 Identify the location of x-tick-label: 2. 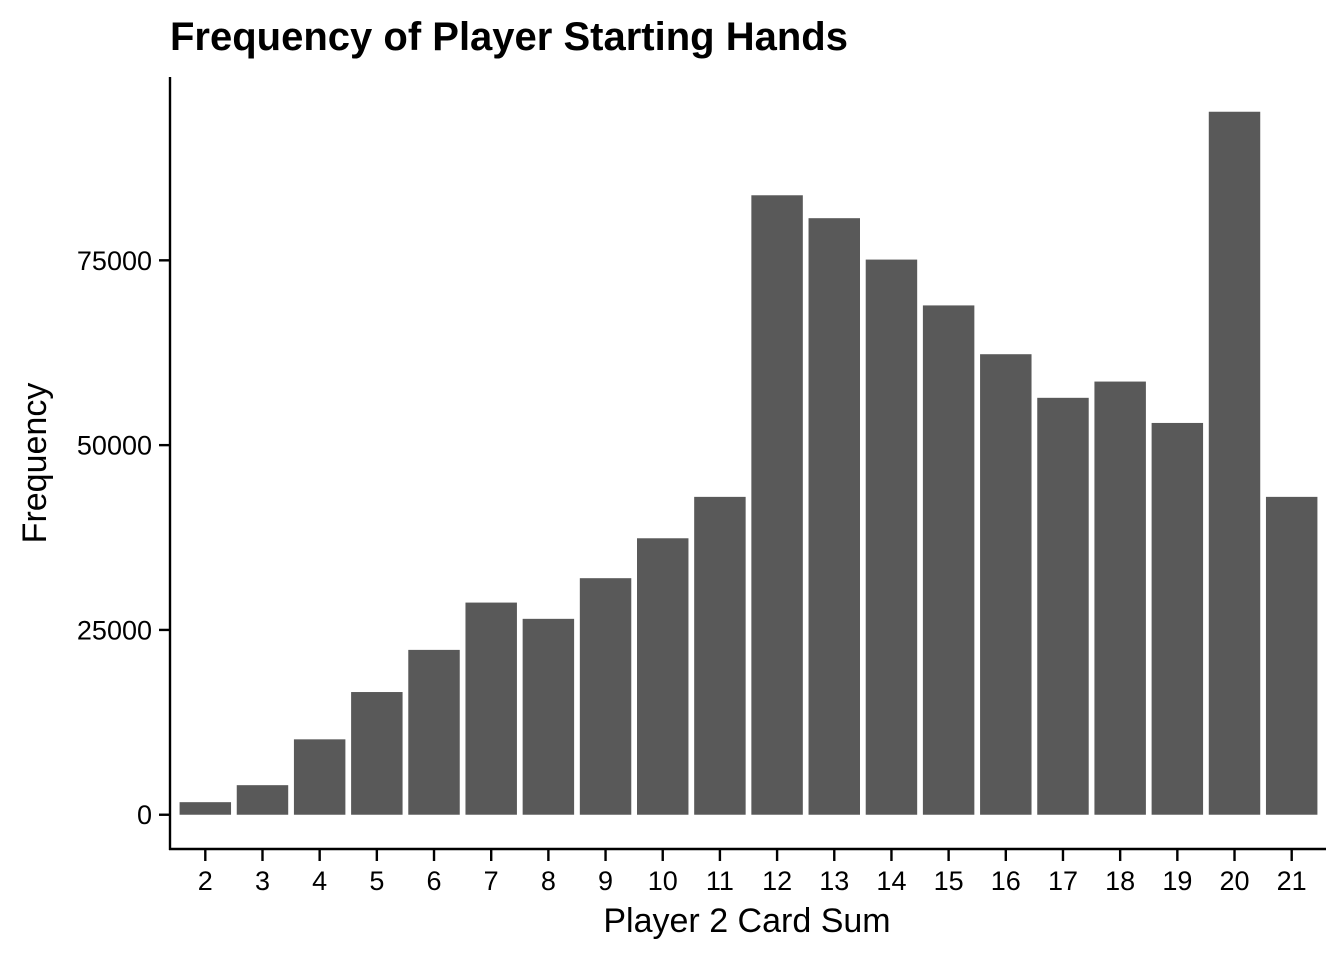
(205, 881).